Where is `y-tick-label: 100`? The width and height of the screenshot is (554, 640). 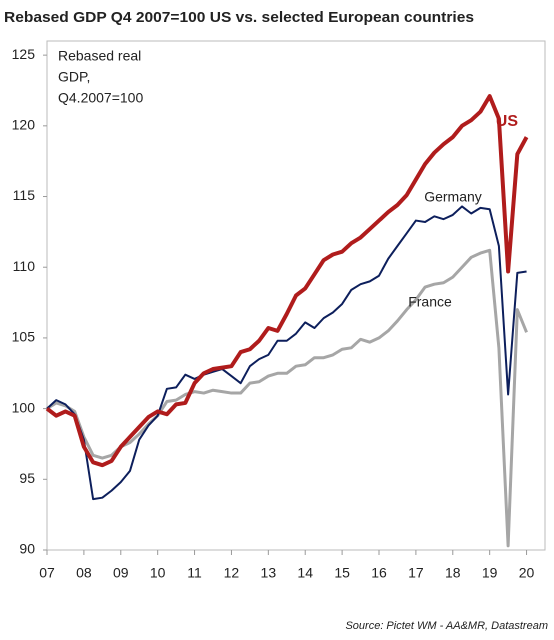
y-tick-label: 100 is located at coordinates (24, 407).